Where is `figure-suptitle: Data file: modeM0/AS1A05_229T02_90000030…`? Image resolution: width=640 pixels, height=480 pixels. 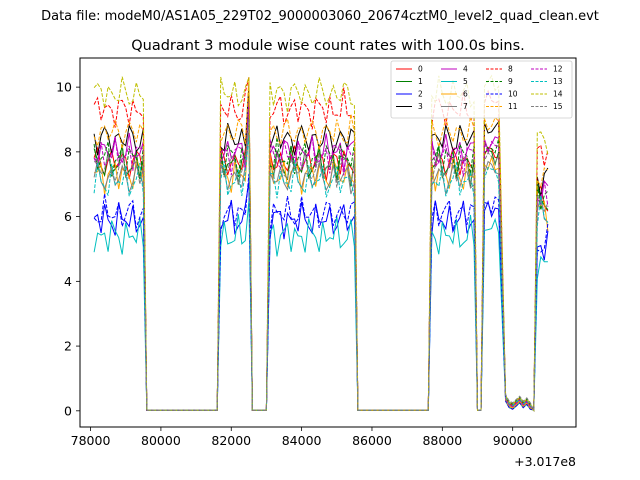 figure-suptitle: Data file: modeM0/AS1A05_229T02_90000030… is located at coordinates (320, 16).